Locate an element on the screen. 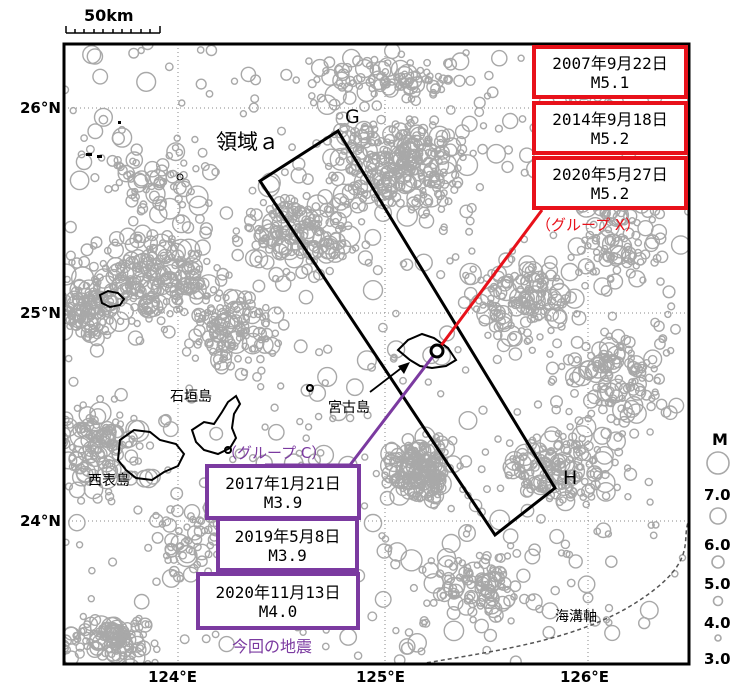  island-outlines is located at coordinates (278, 385).